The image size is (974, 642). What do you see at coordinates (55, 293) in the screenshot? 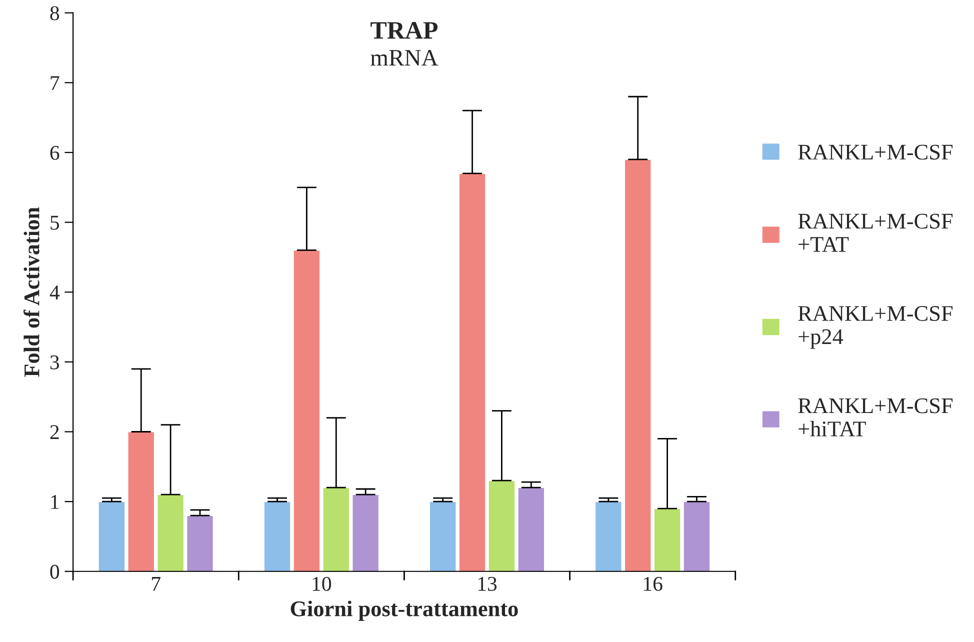
I see `y-tick-label: 4` at bounding box center [55, 293].